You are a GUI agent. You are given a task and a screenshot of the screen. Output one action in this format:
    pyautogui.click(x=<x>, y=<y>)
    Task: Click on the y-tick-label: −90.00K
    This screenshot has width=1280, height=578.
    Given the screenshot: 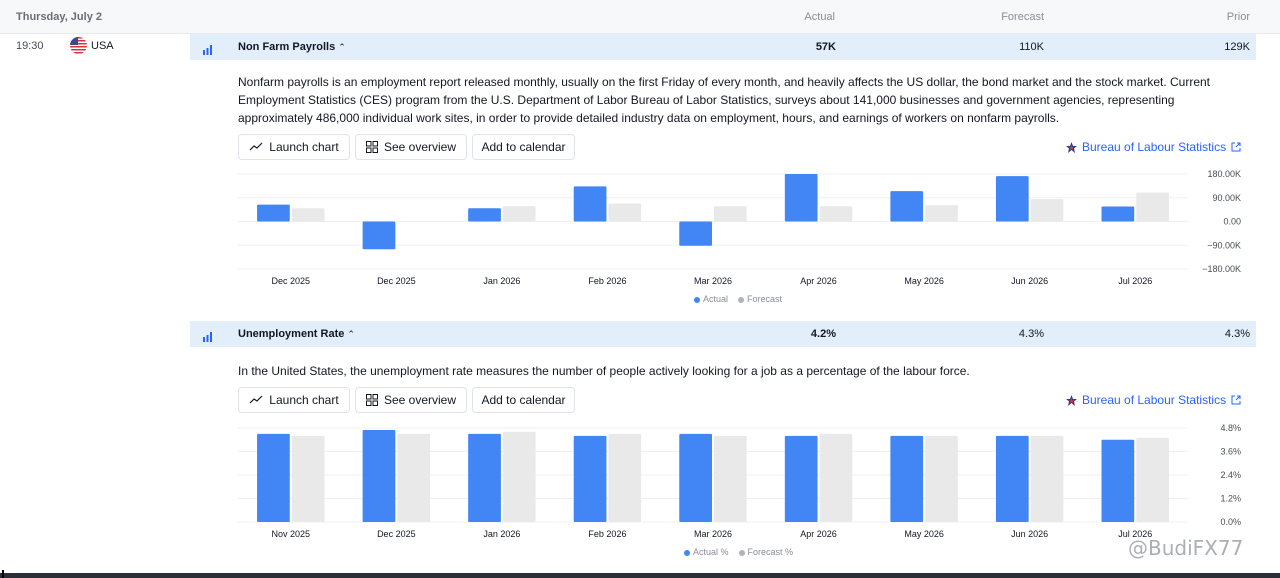 What is the action you would take?
    pyautogui.click(x=1224, y=245)
    